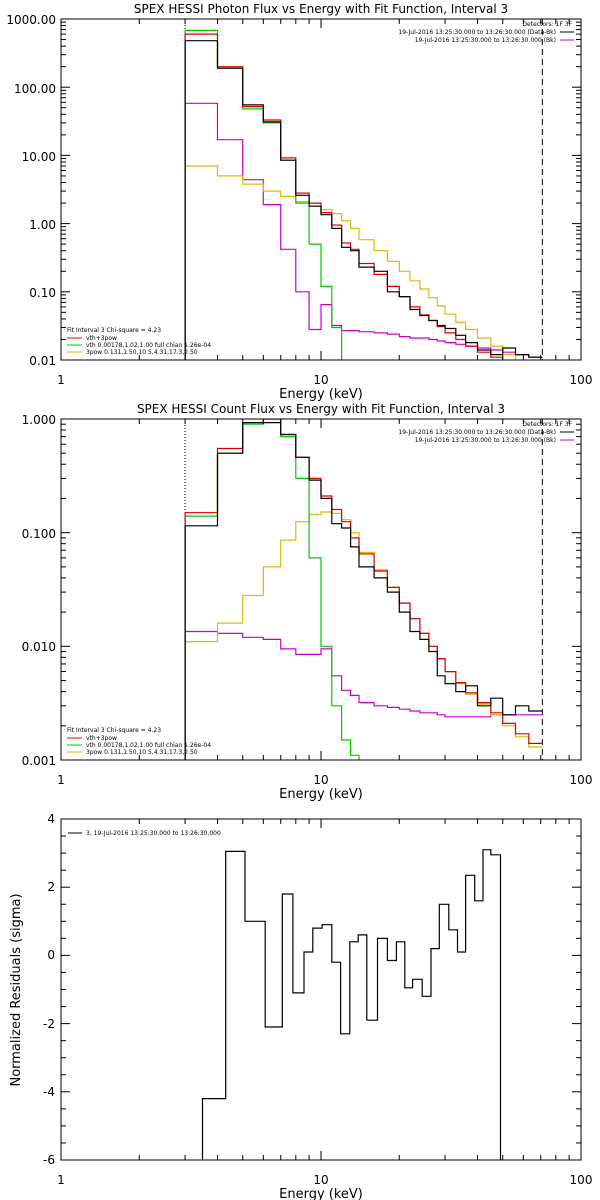  I want to click on count-x-tick-10: 10, so click(320, 780).